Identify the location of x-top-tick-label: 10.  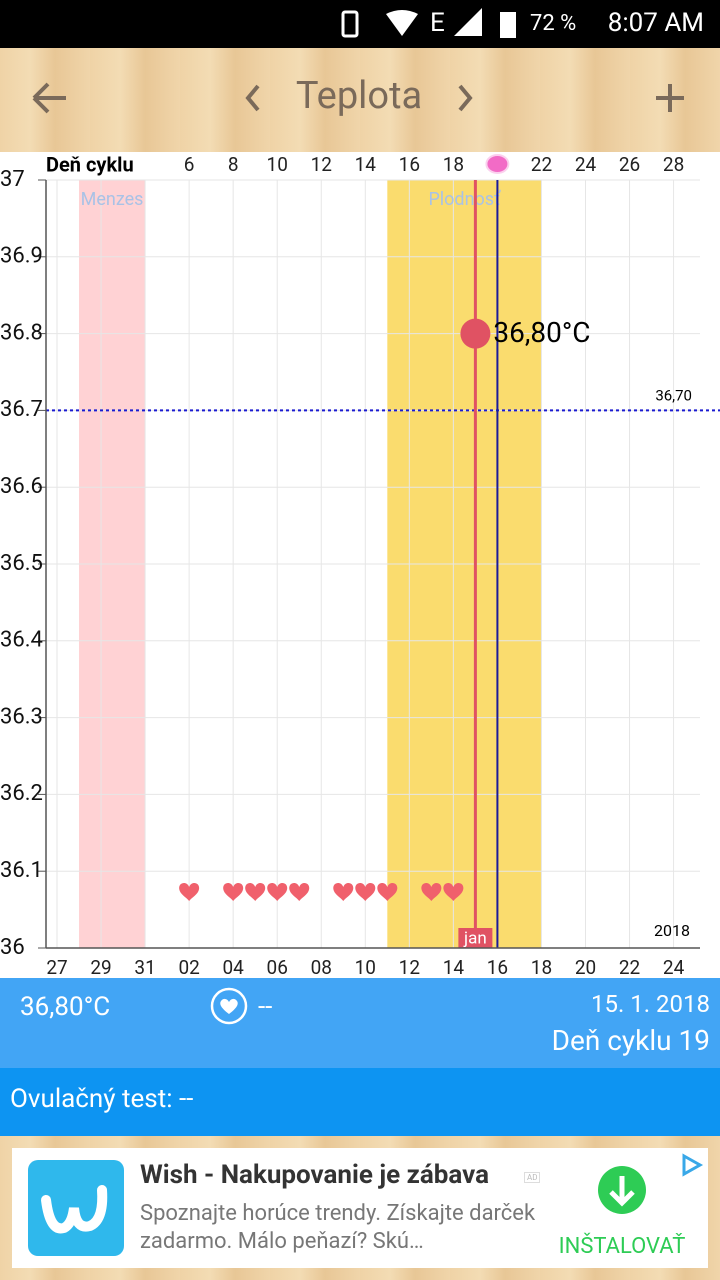
(277, 164).